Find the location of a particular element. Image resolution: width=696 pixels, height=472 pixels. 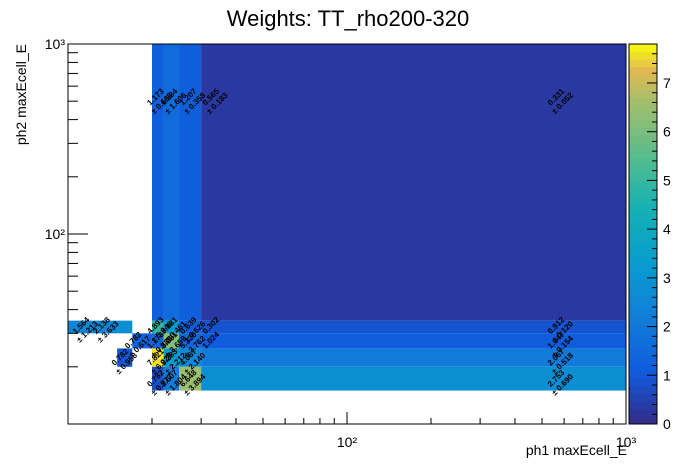

color-scale-bar is located at coordinates (643, 234).